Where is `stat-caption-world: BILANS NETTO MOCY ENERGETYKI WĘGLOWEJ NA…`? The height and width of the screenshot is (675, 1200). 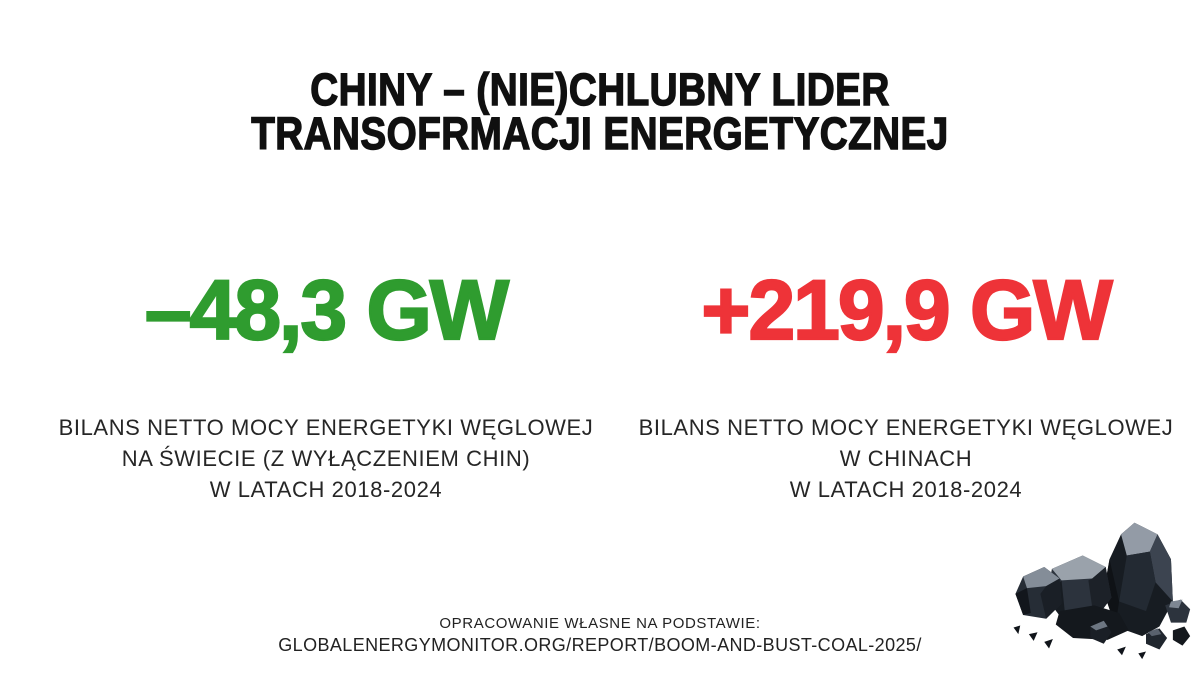
stat-caption-world: BILANS NETTO MOCY ENERGETYKI WĘGLOWEJ NA… is located at coordinates (326, 458).